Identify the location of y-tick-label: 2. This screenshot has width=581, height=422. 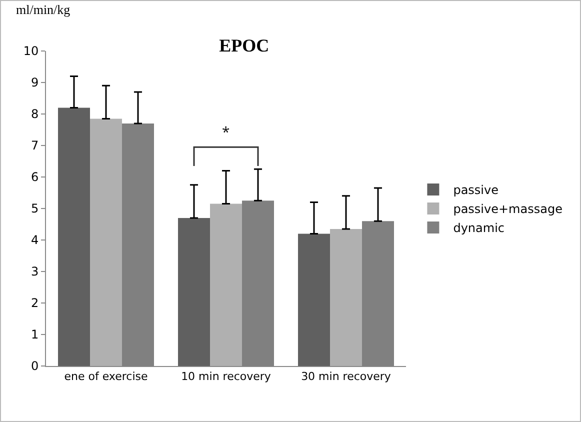
(34, 303).